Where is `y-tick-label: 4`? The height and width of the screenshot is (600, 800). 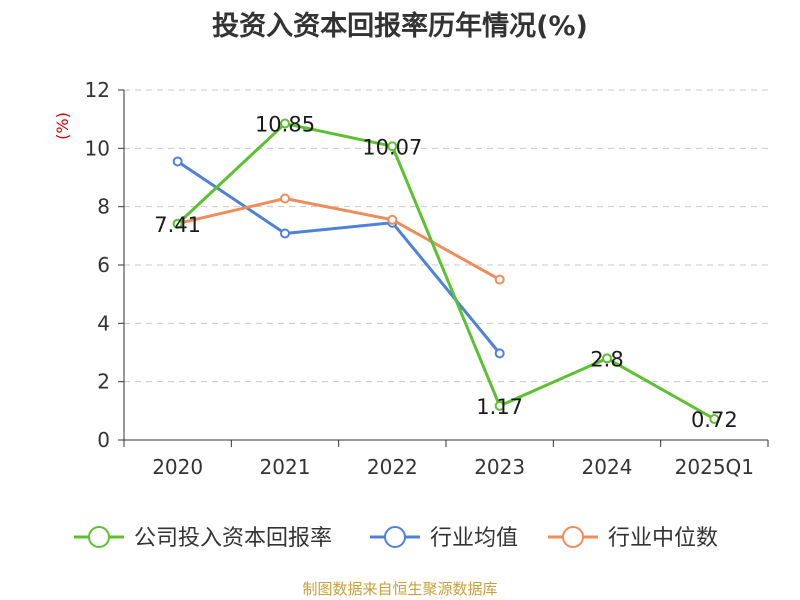
y-tick-label: 4 is located at coordinates (103, 323).